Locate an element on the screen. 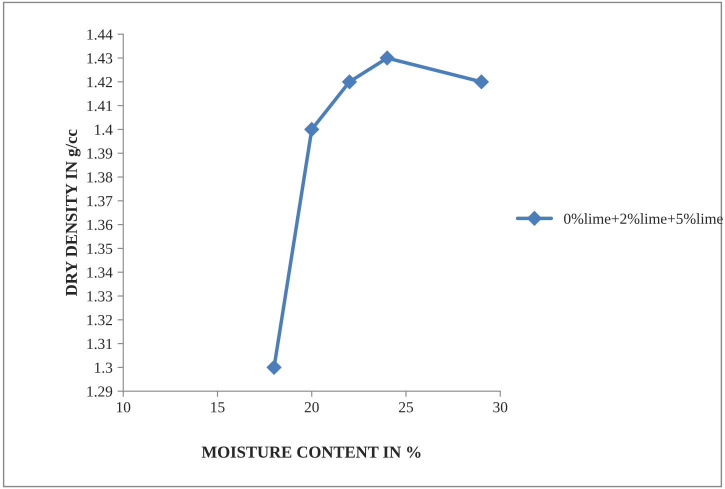 The height and width of the screenshot is (489, 725). y-tick-label: 1.41 is located at coordinates (99, 106).